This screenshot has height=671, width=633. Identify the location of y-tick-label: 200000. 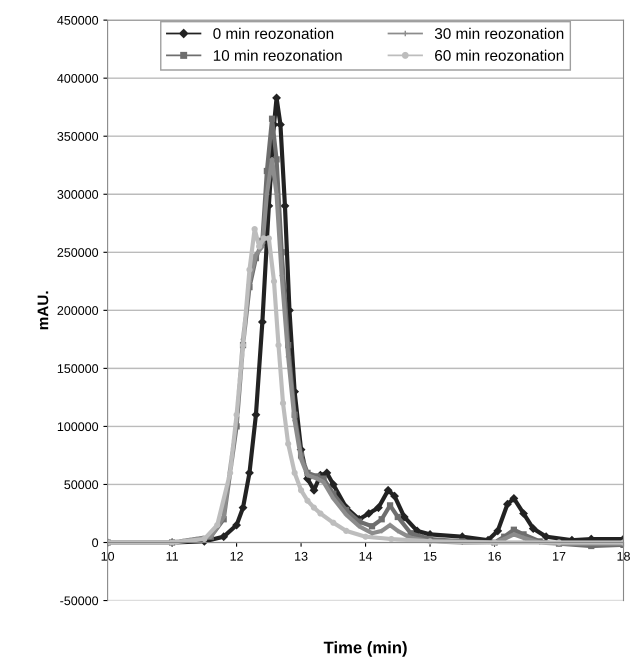
(78, 310).